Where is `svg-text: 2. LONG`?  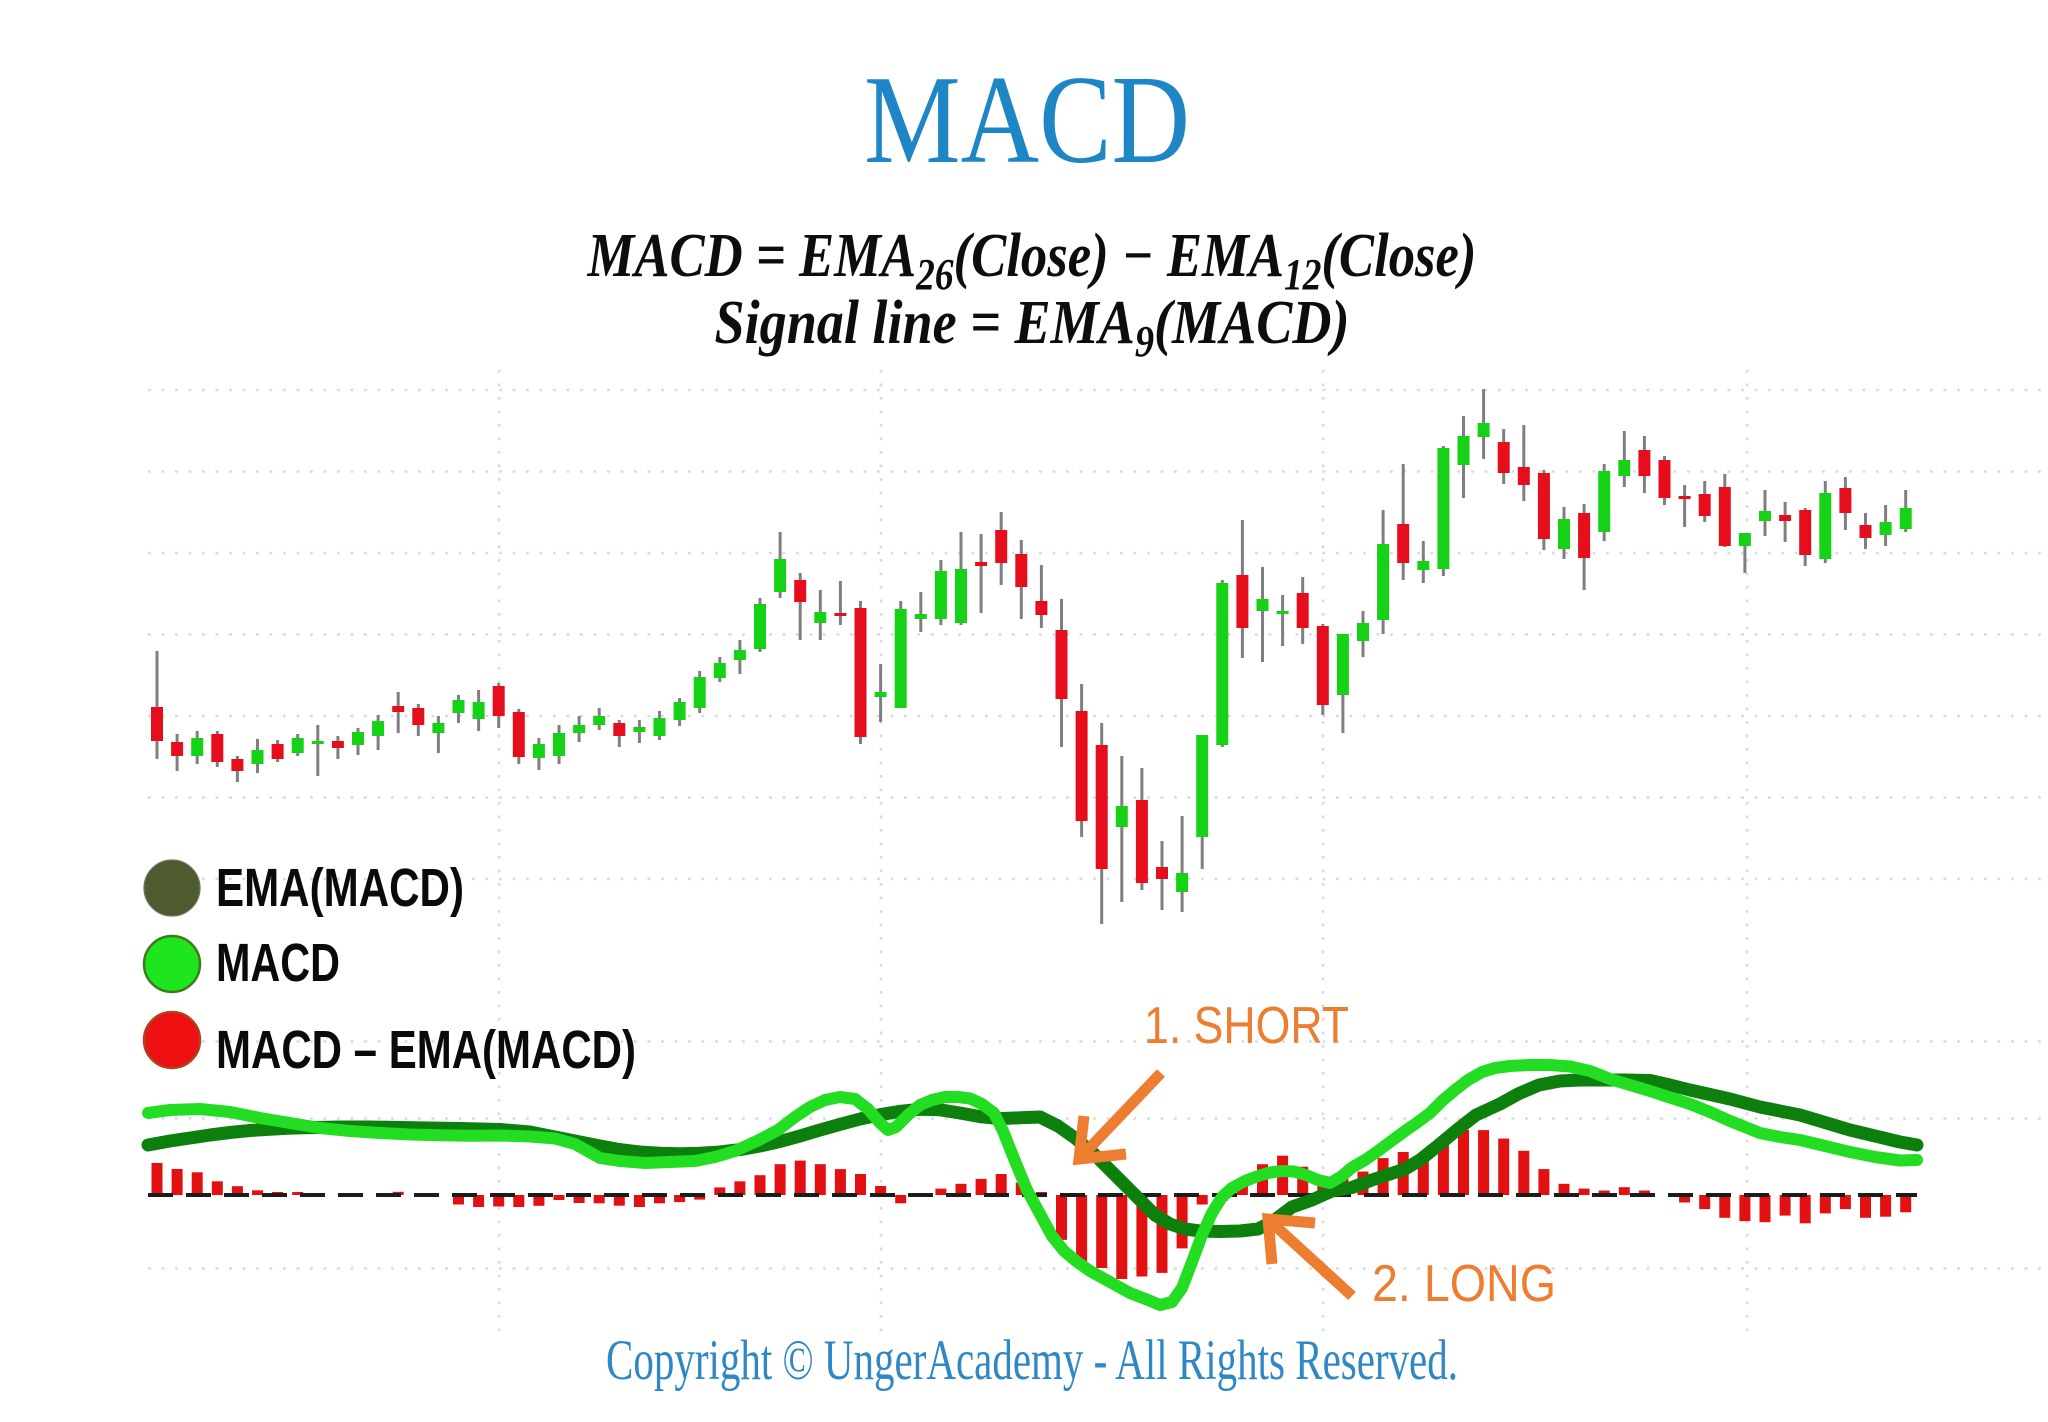 svg-text: 2. LONG is located at coordinates (1464, 1284).